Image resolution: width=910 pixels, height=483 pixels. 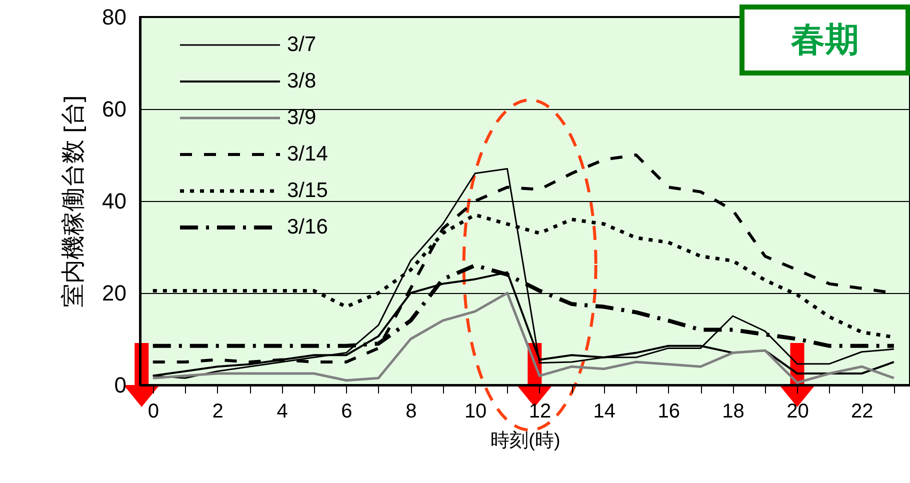 What do you see at coordinates (540, 411) in the screenshot?
I see `x-tick-label: 12` at bounding box center [540, 411].